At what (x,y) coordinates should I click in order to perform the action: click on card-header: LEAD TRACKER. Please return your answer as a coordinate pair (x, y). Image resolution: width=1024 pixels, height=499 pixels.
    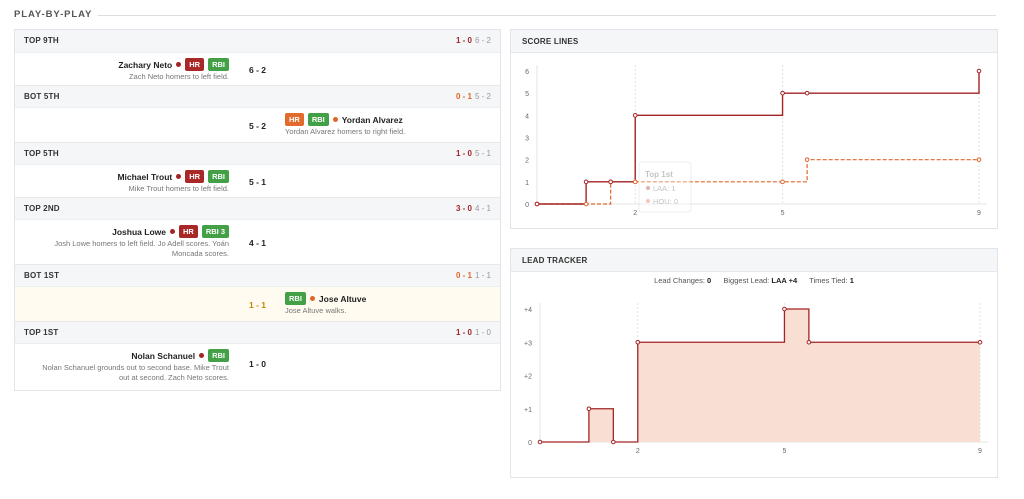
    Looking at the image, I should click on (754, 260).